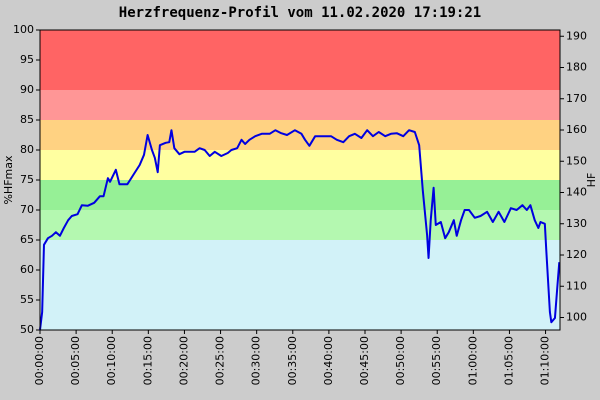  I want to click on y-tick-label: 100, so click(23, 29).